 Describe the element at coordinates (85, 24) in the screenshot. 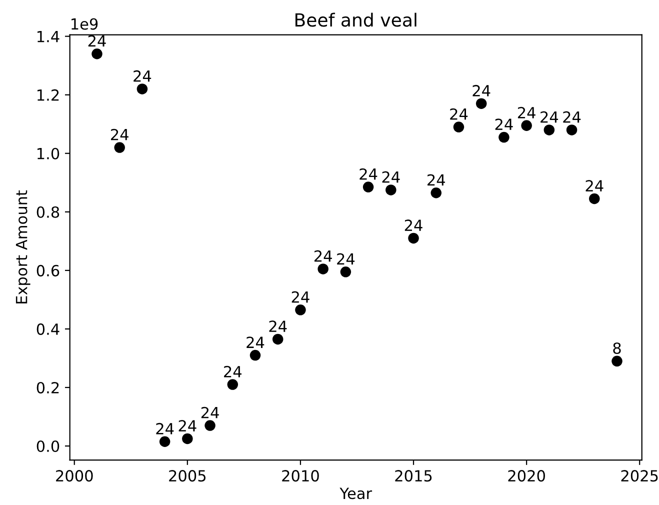

I see `text: 1e9` at that location.